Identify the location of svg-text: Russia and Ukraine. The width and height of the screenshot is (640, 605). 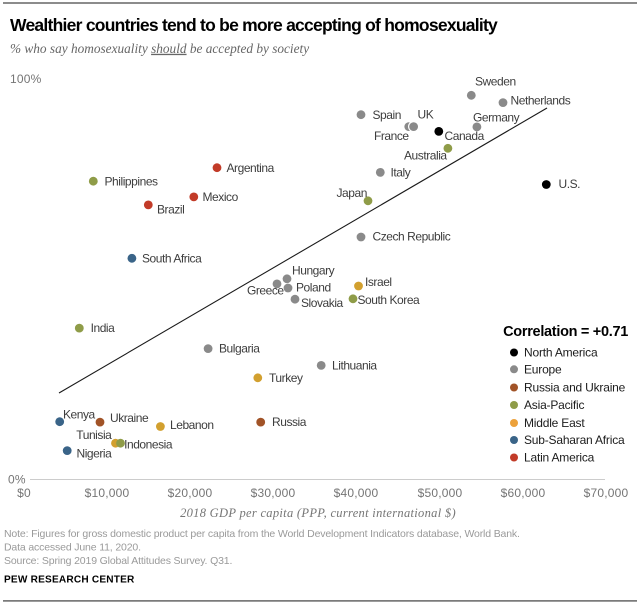
(575, 388).